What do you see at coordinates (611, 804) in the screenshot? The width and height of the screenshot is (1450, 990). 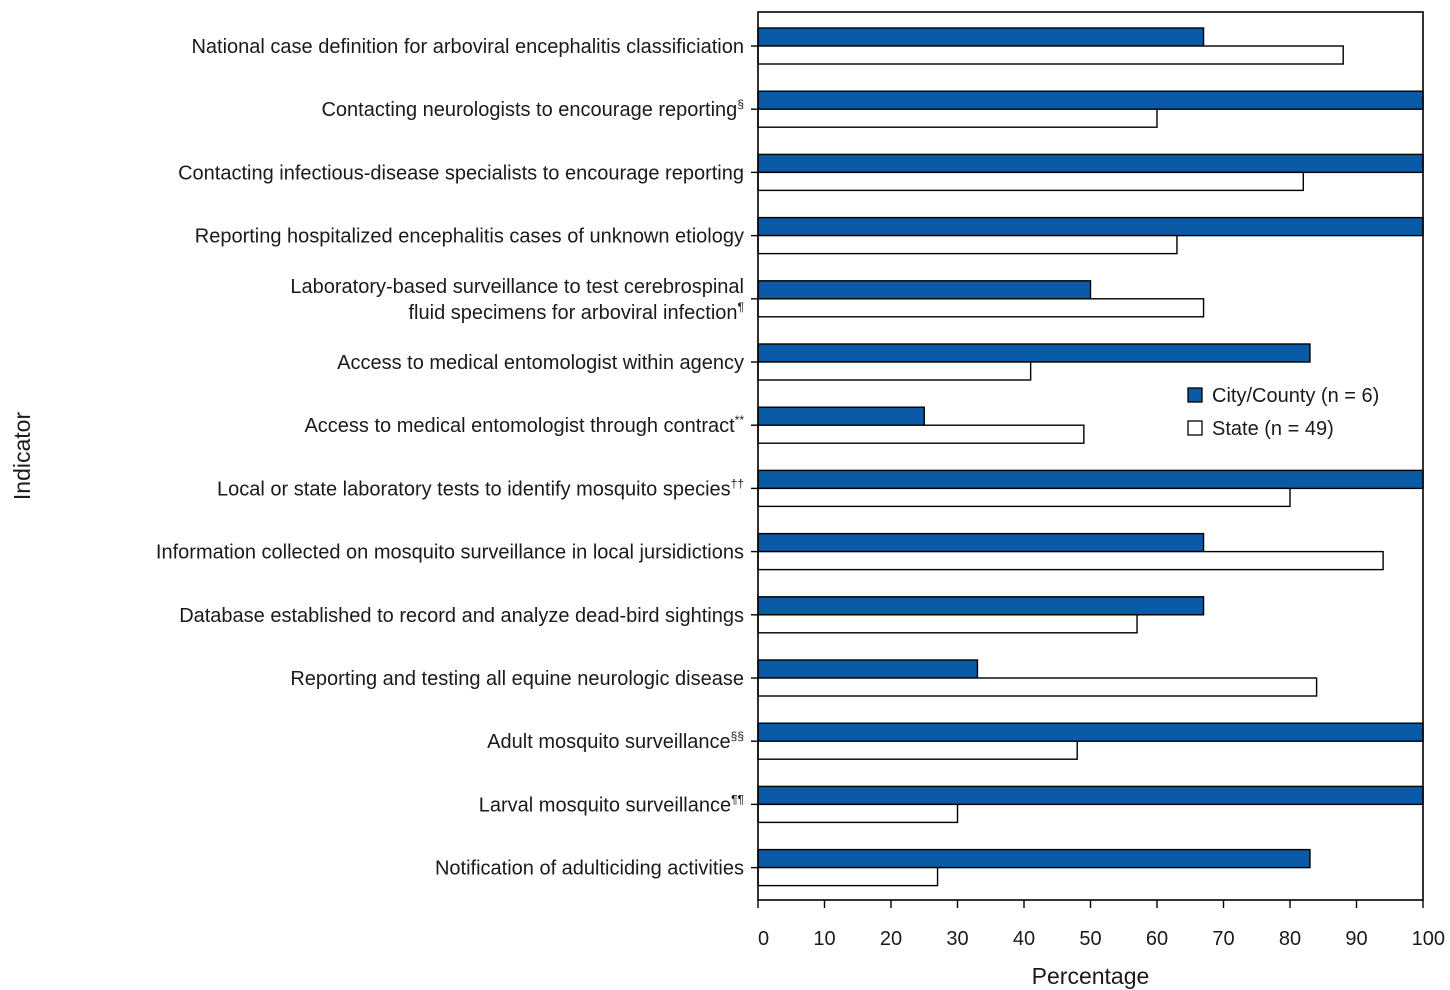 I see `category-label-12: Larval mosquito surveillance¶¶` at bounding box center [611, 804].